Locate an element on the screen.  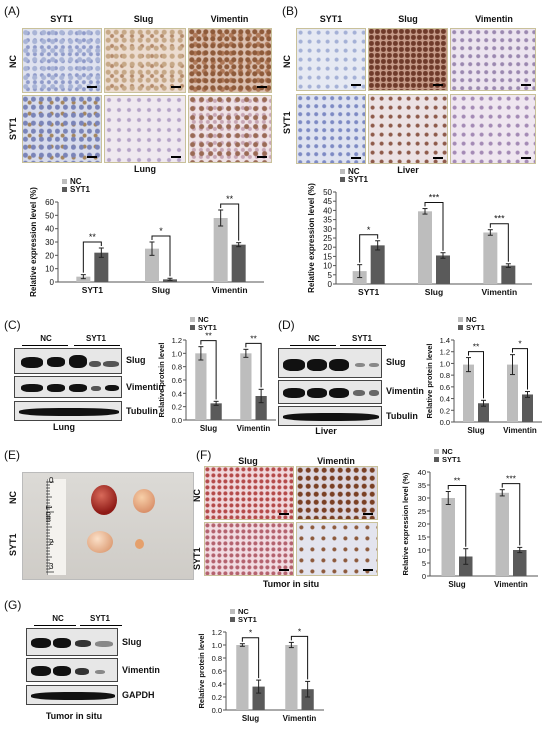
y-tick-label: 0.8 is located at coordinates (217, 658).